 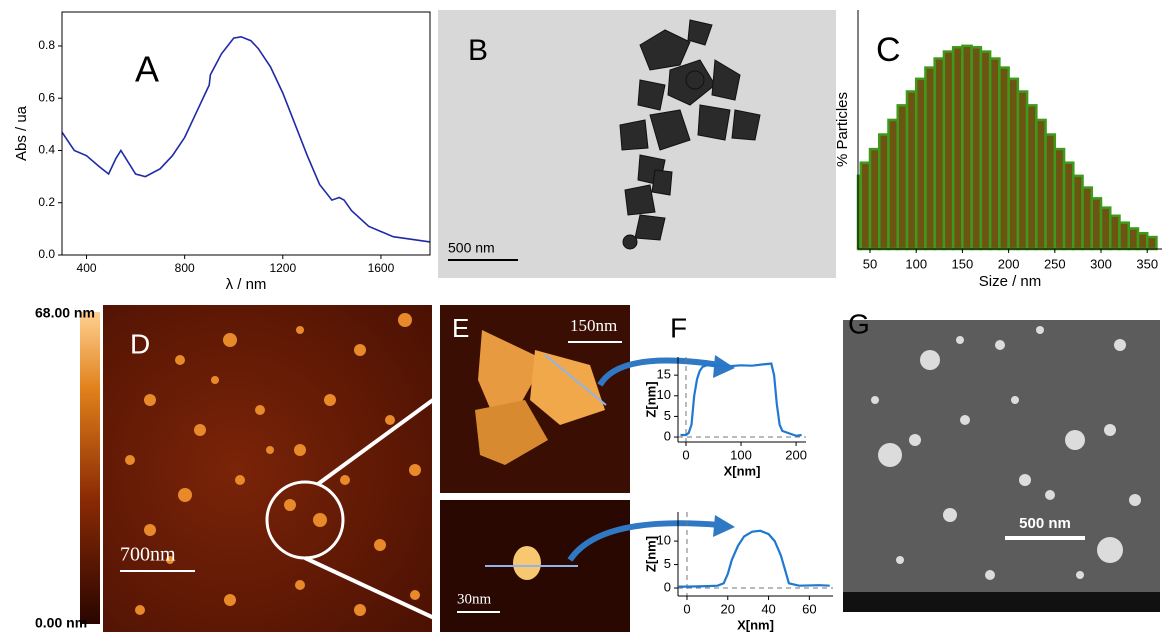 What do you see at coordinates (140, 343) in the screenshot?
I see `panel-letter: D` at bounding box center [140, 343].